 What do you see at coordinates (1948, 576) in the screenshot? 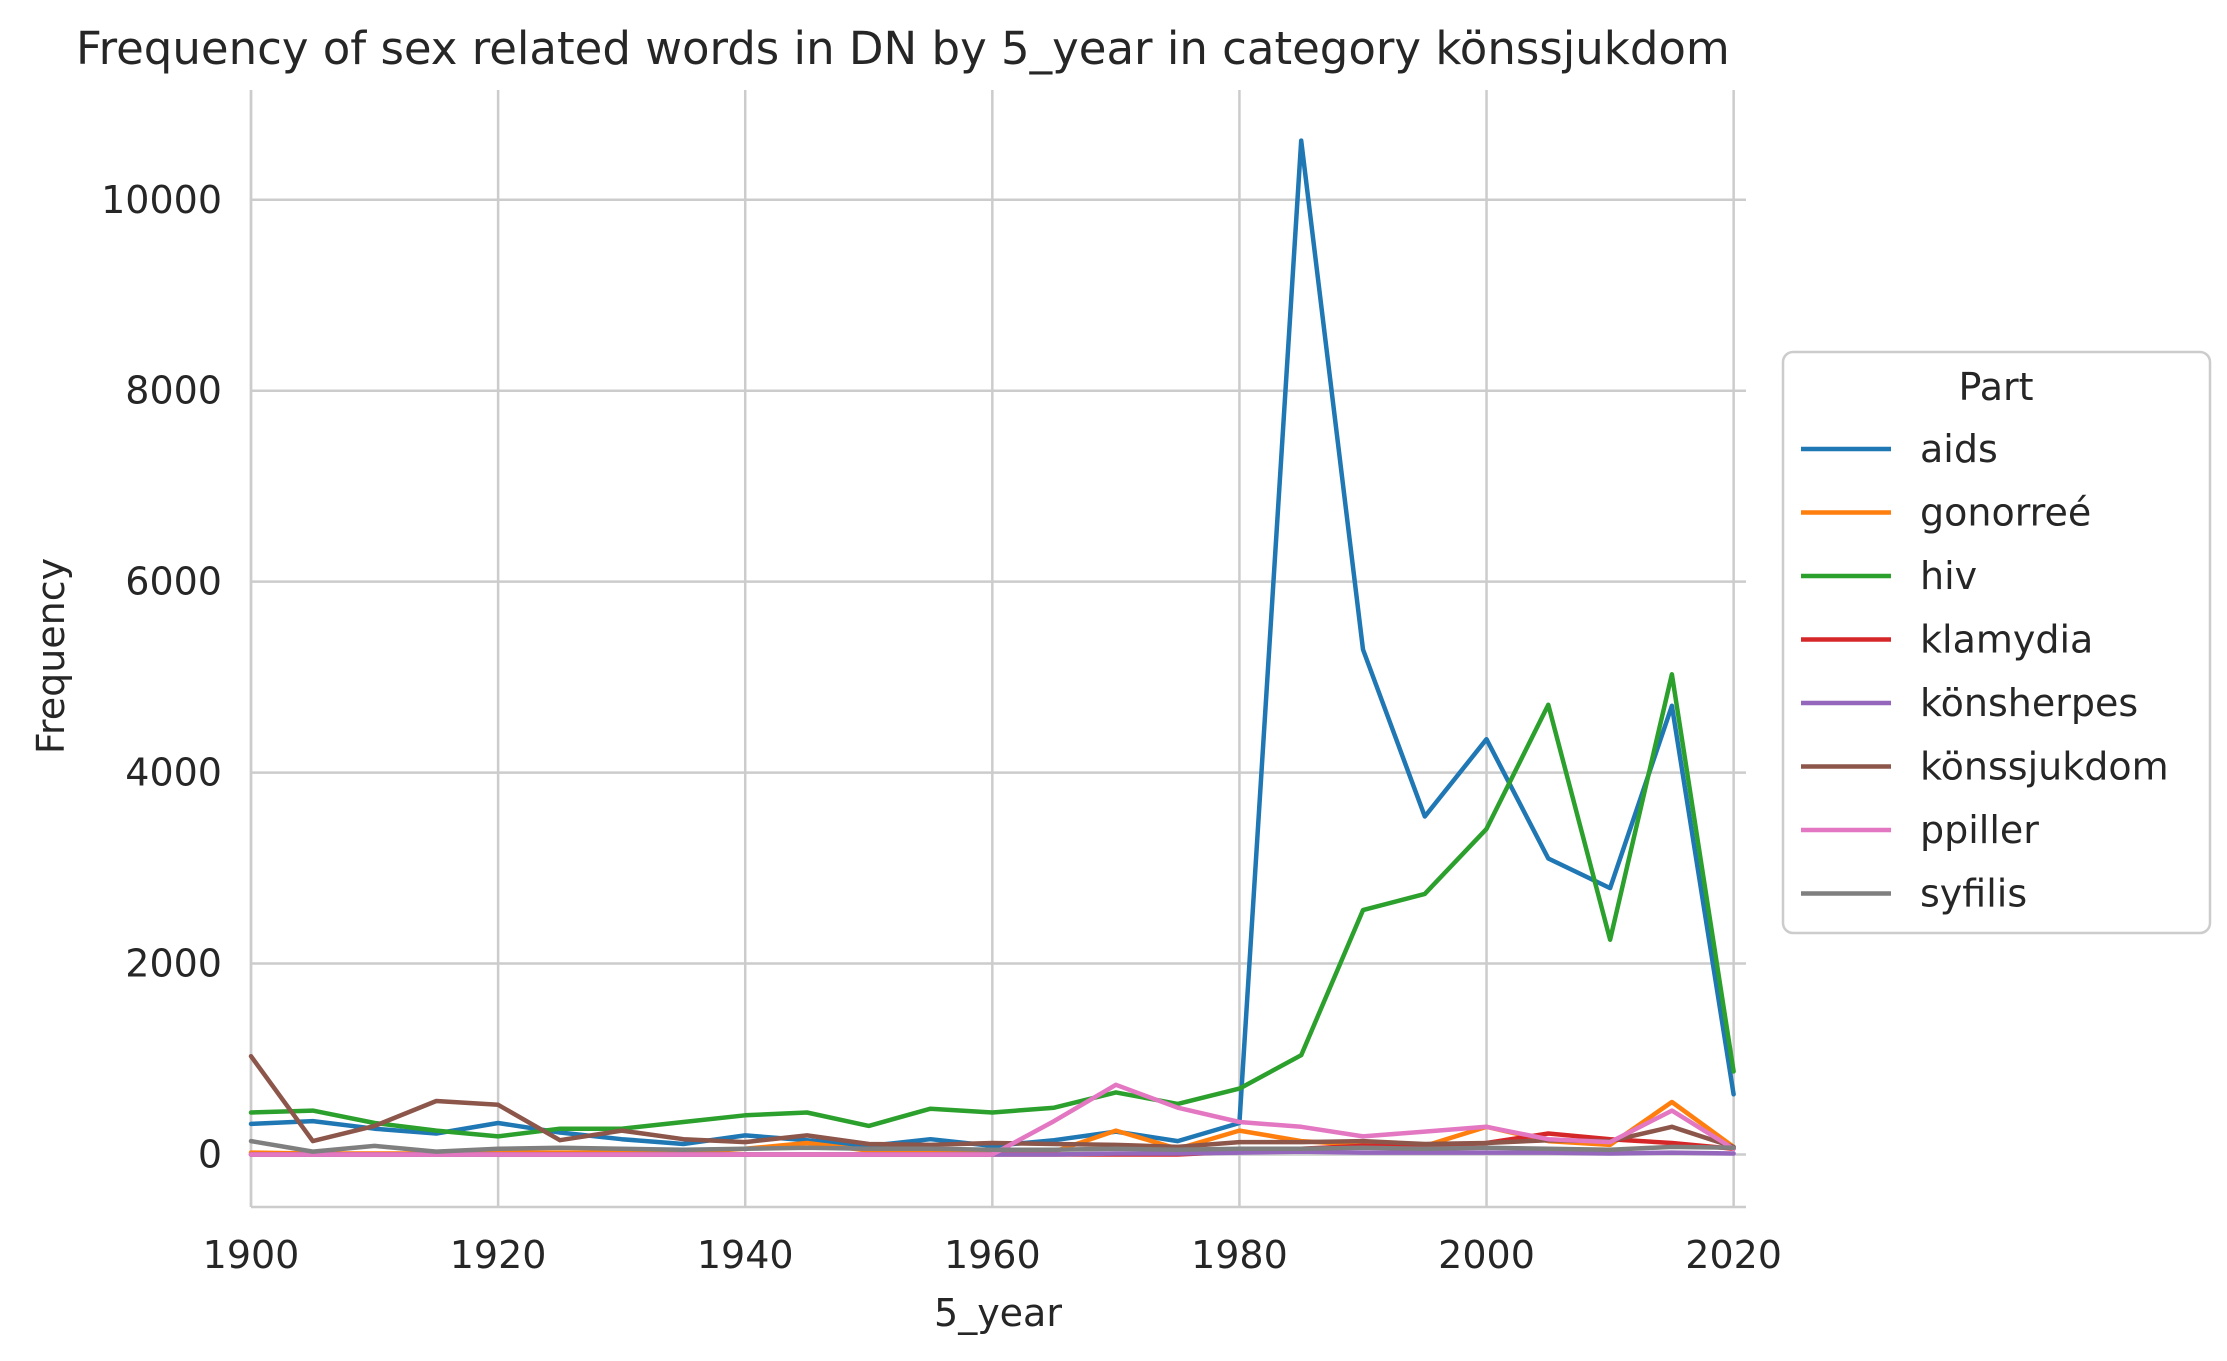
I see `legend-label-hiv: hiv` at bounding box center [1948, 576].